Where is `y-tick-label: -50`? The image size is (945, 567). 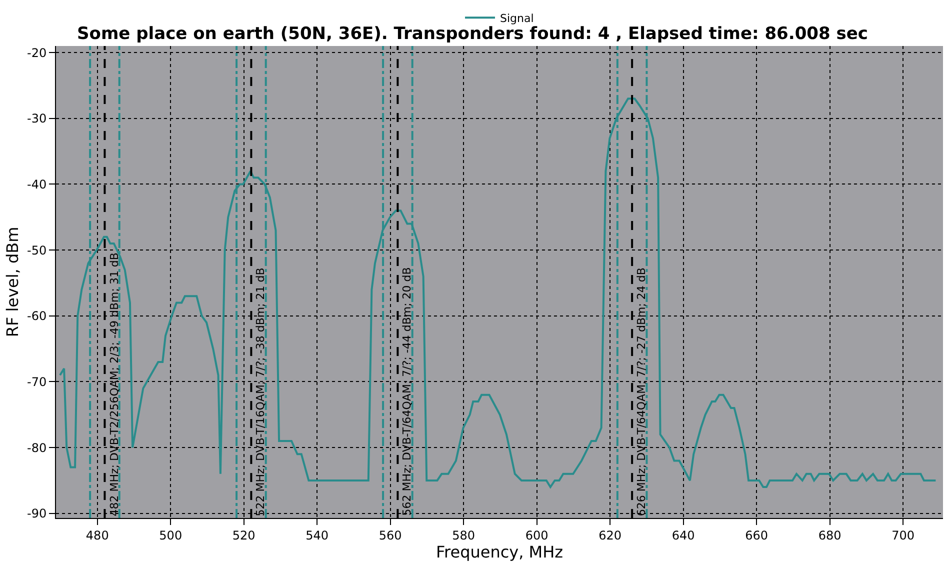
y-tick-label: -50 is located at coordinates (36, 250).